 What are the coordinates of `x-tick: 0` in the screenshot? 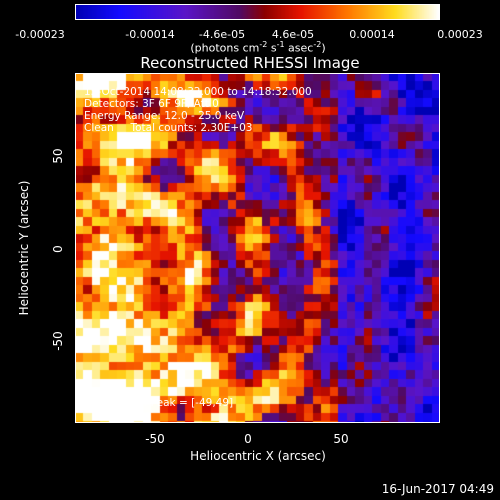 It's located at (248, 439).